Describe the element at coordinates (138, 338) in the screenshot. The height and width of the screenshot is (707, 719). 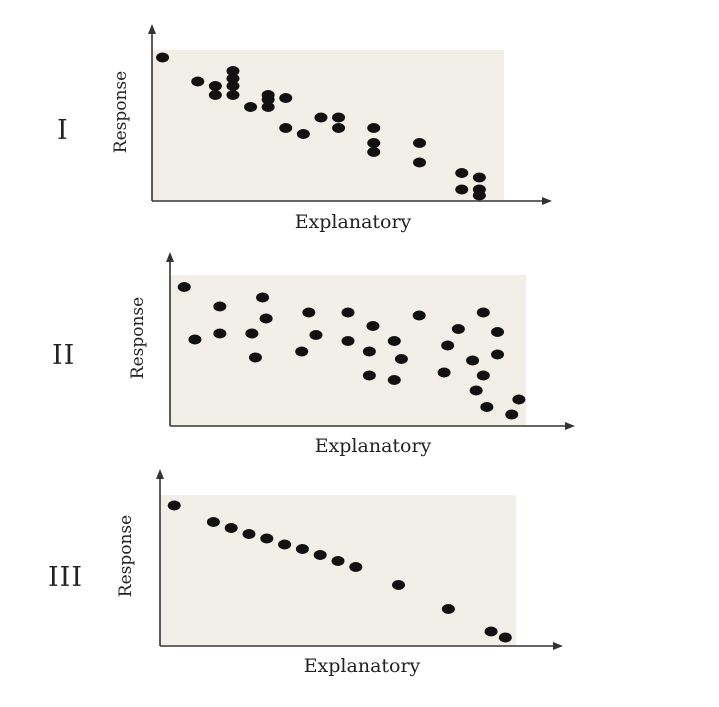
I see `y-axis-label-II: Response` at that location.